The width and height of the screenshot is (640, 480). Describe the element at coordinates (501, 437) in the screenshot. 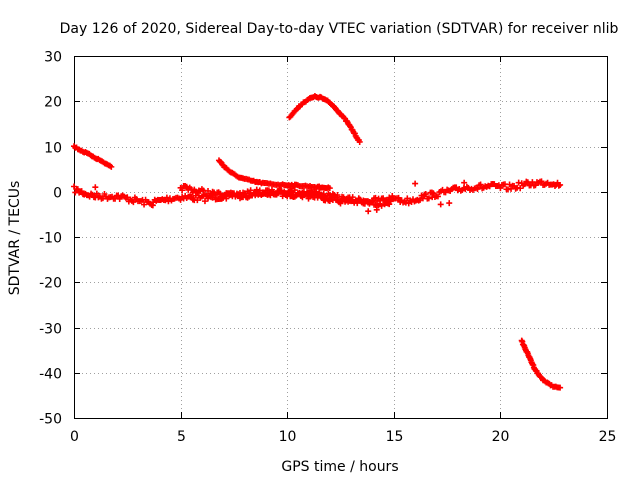

I see `x-tick-label: 20` at that location.